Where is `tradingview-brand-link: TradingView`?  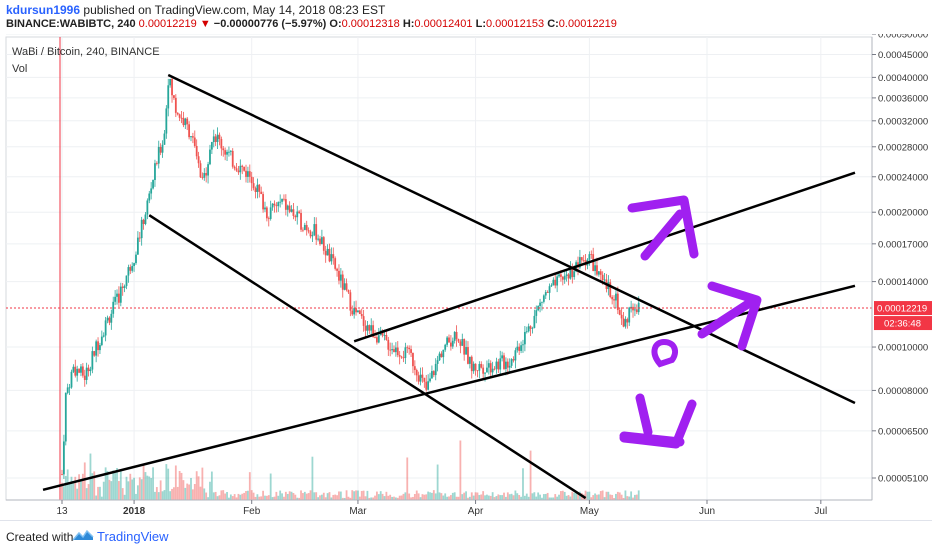 tradingview-brand-link: TradingView is located at coordinates (133, 536).